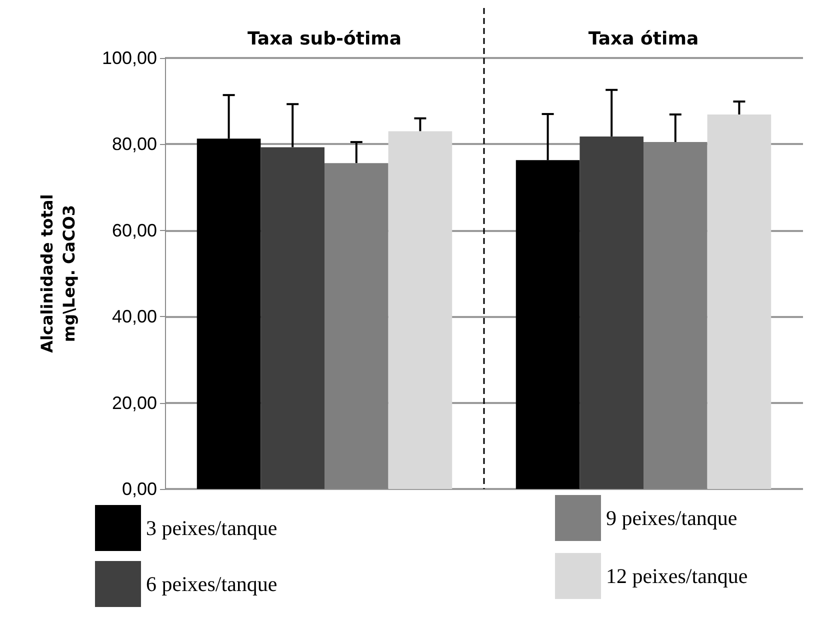  Describe the element at coordinates (212, 528) in the screenshot. I see `legend-label: 3 peixes/tanque` at that location.